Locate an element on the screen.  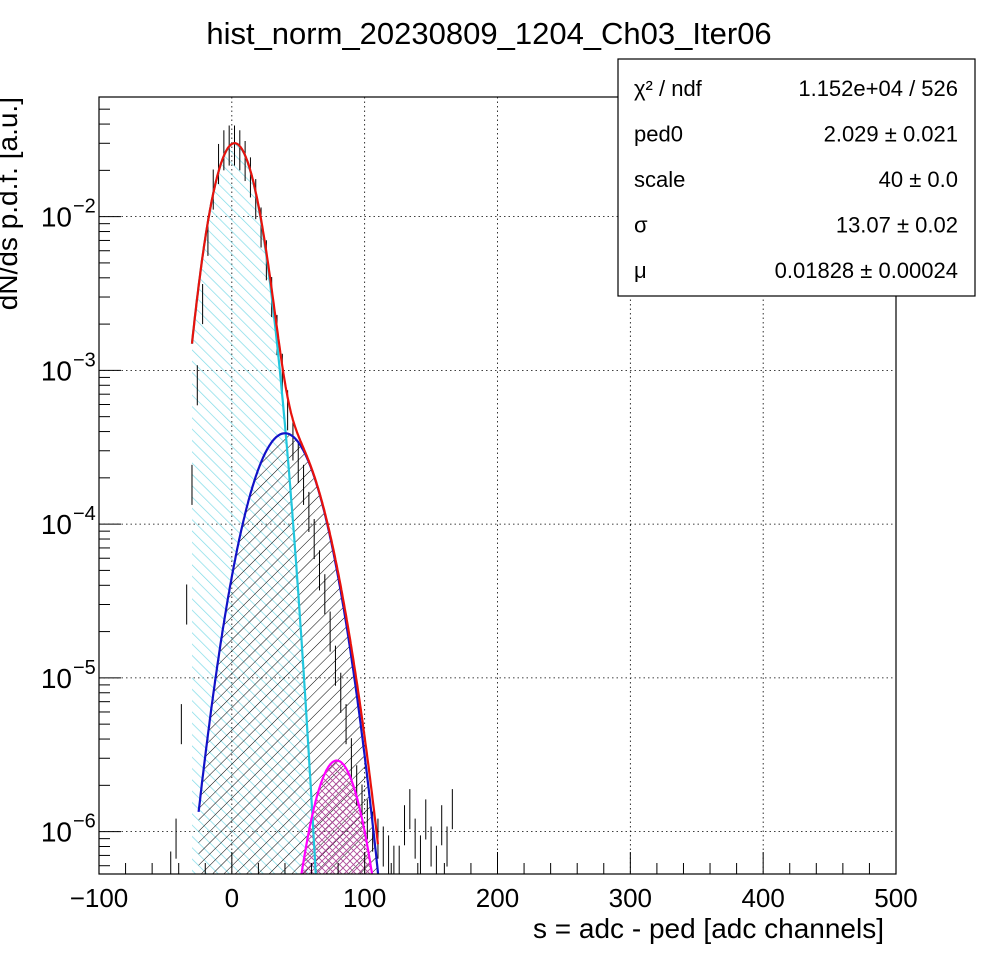
stats-row-value: 0.01828 ± 0.00024 is located at coordinates (866, 270).